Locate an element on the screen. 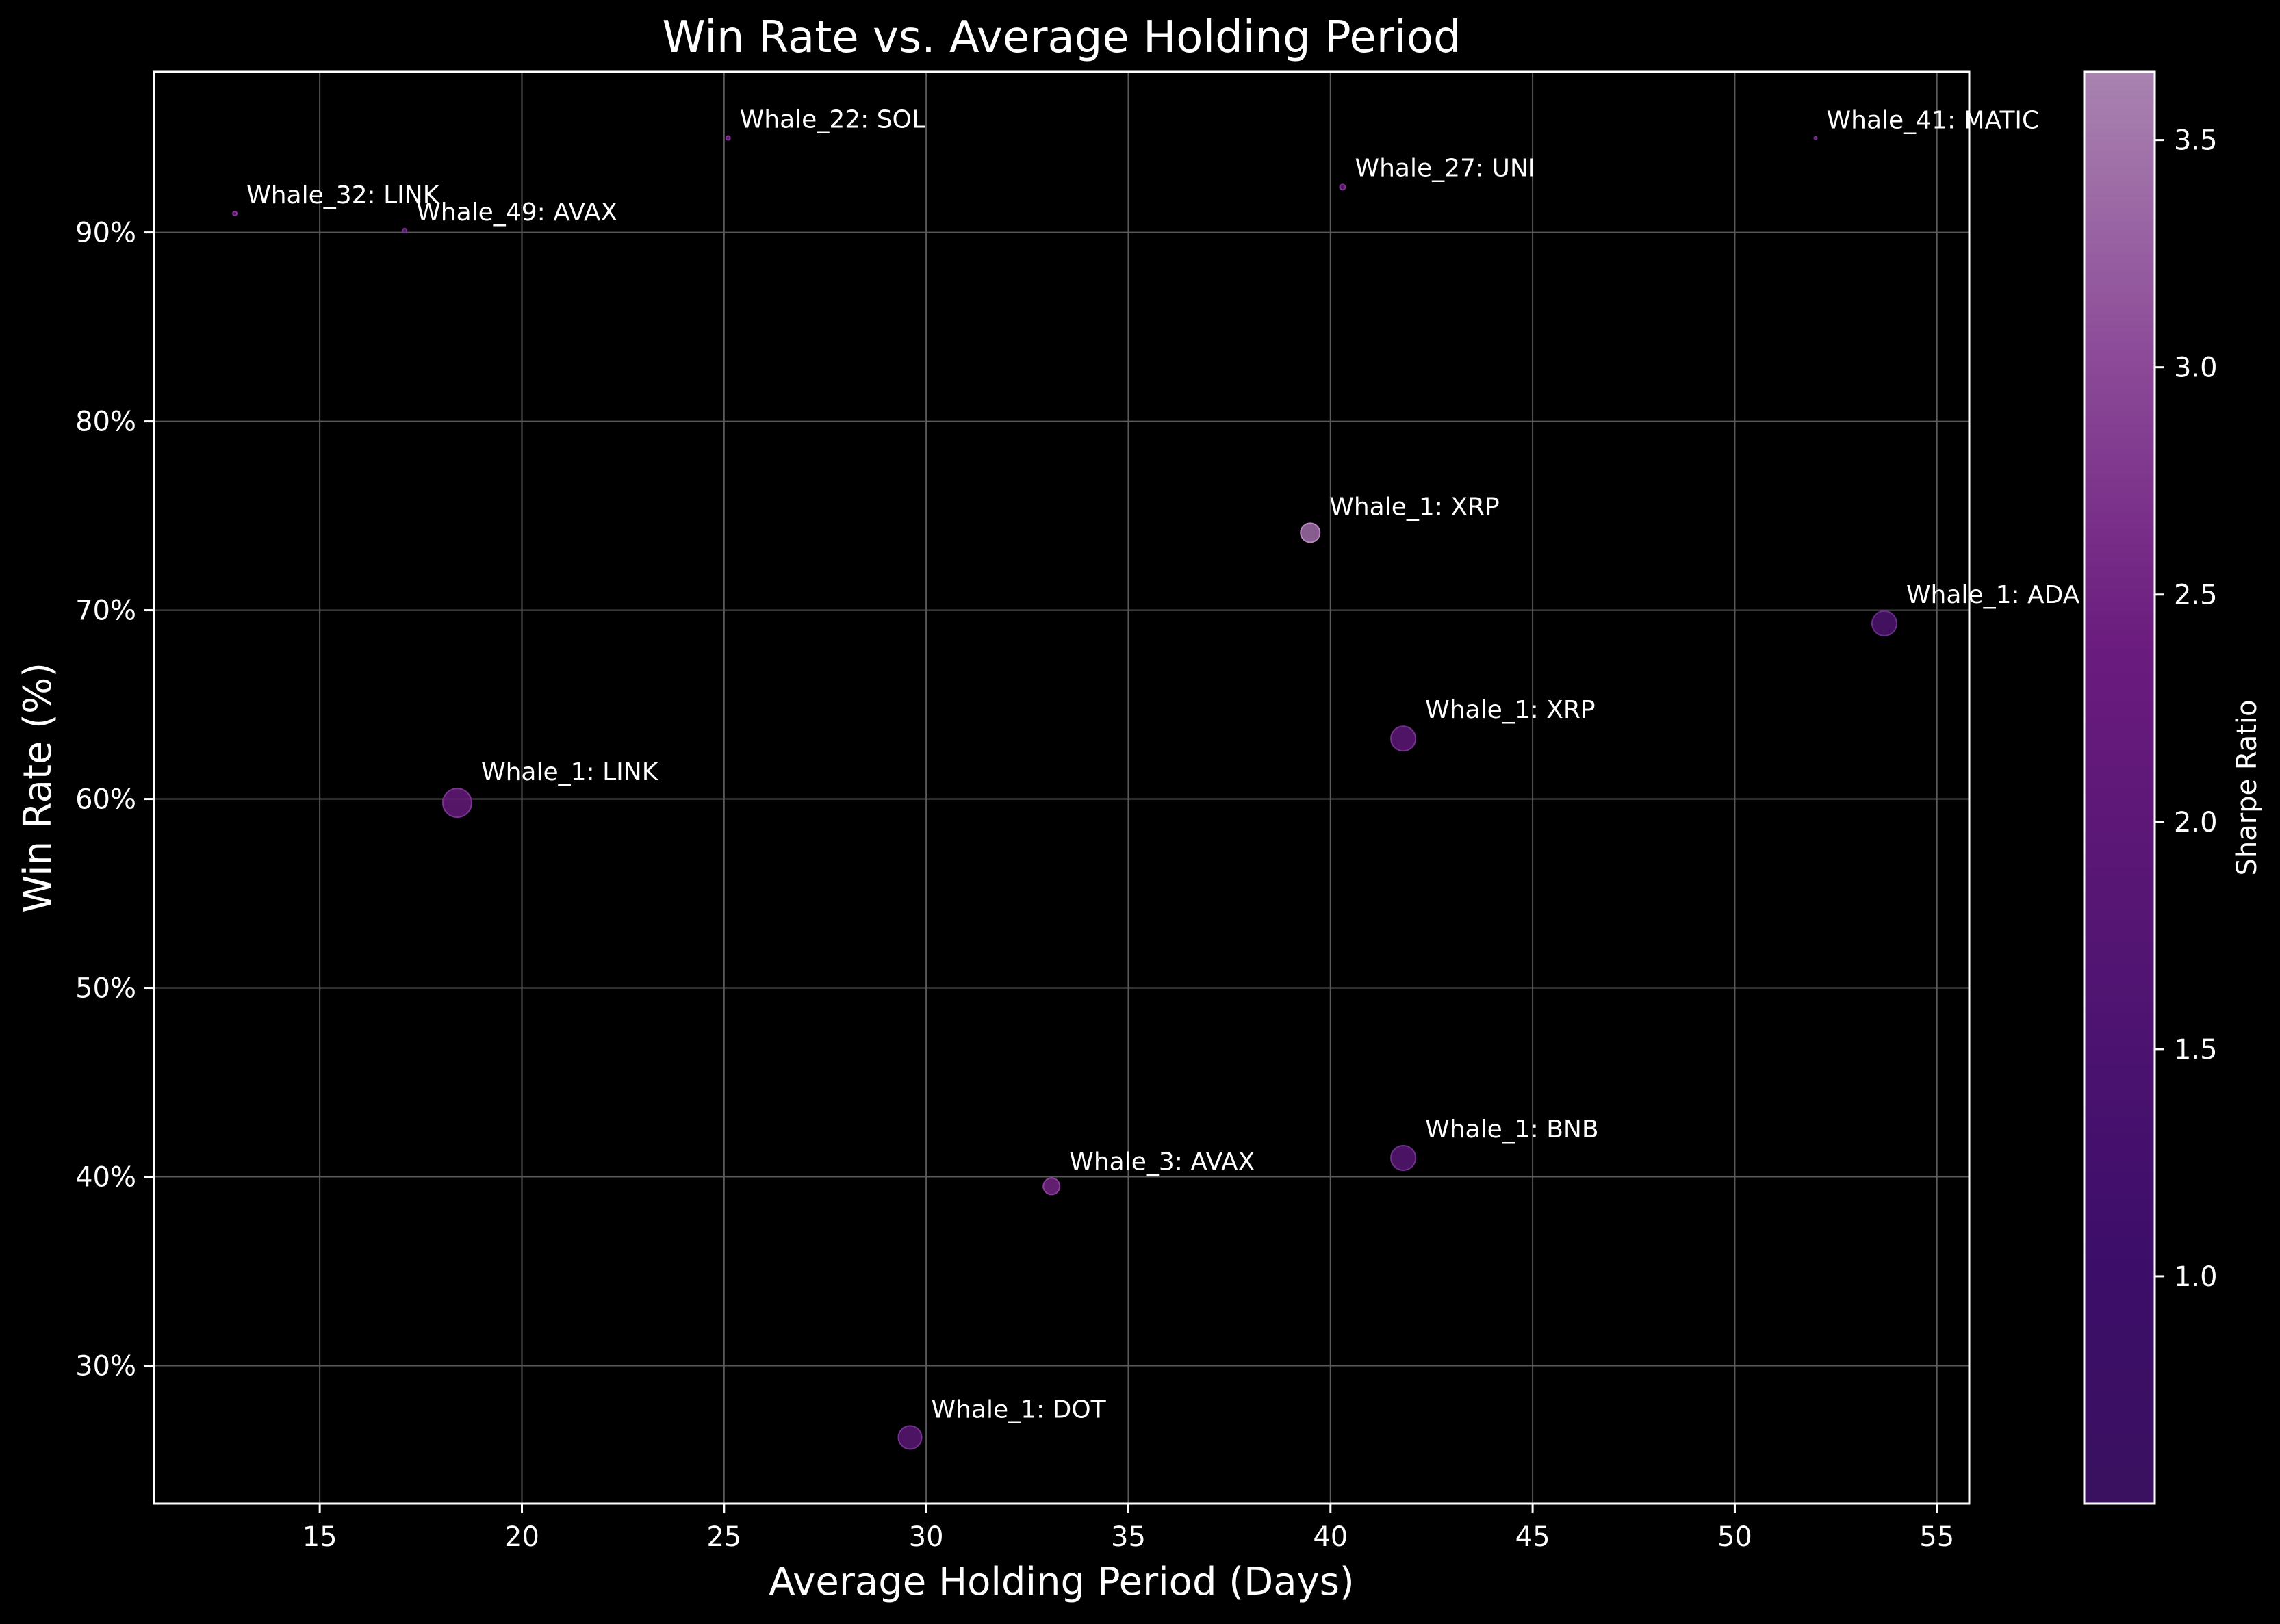 The image size is (2280, 1624). point-label: Whale_27: UNI is located at coordinates (1445, 168).